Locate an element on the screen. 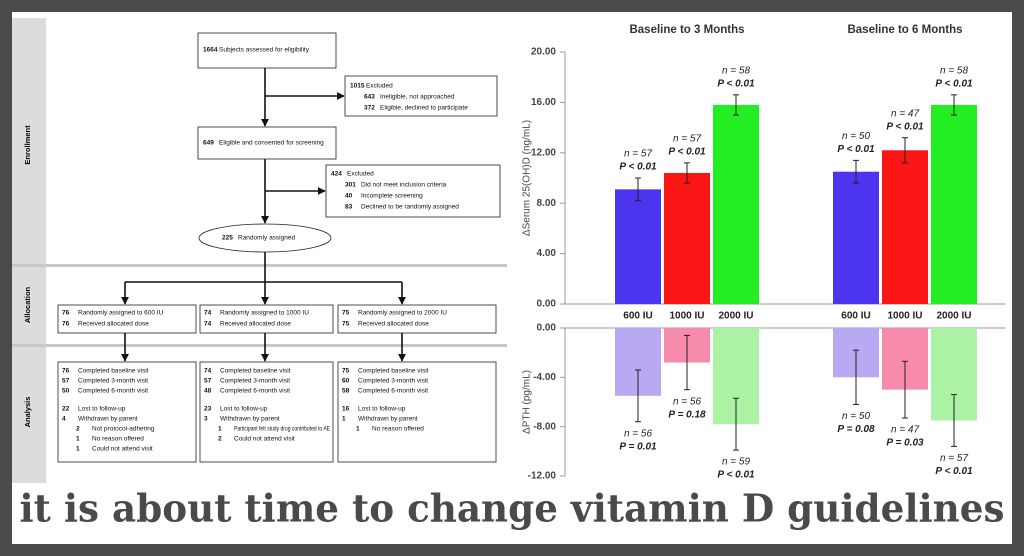  section-label: Enrollment is located at coordinates (27, 145).